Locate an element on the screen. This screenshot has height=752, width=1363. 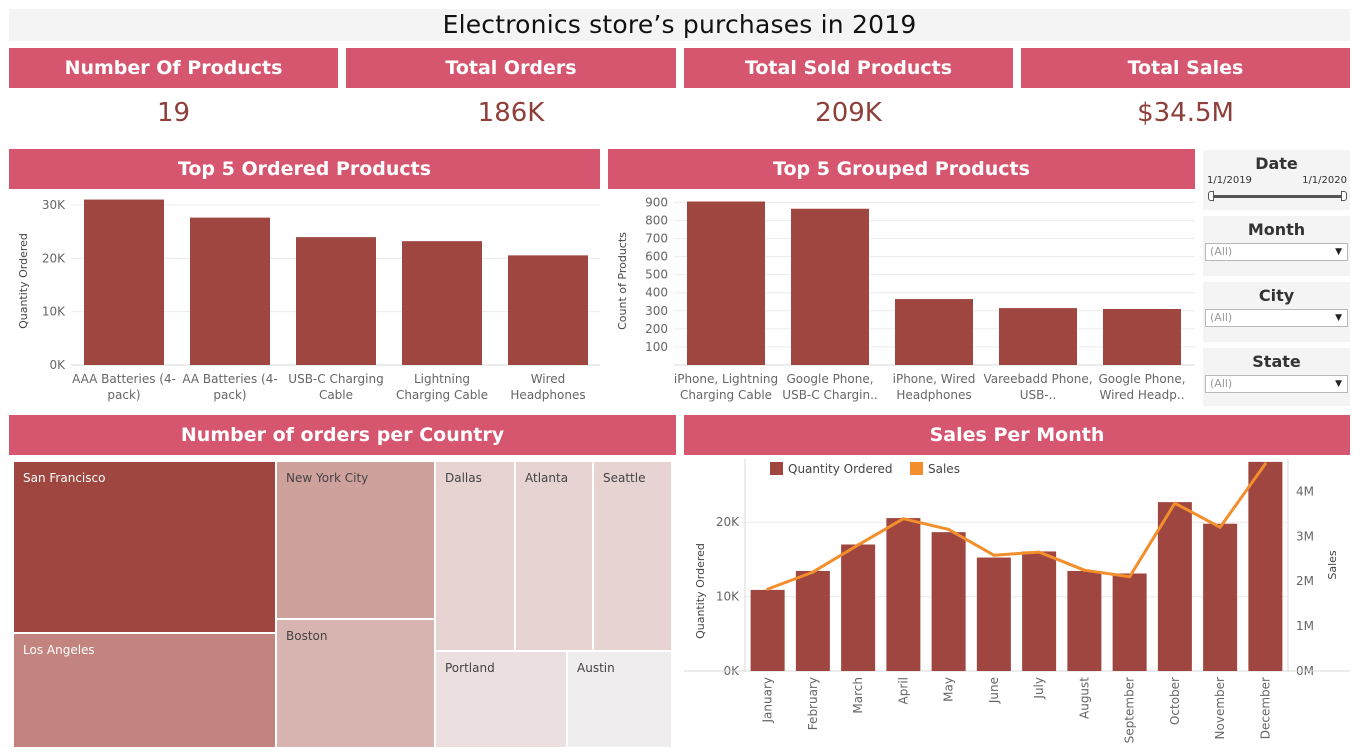
treemap-label: New York City is located at coordinates (327, 478).